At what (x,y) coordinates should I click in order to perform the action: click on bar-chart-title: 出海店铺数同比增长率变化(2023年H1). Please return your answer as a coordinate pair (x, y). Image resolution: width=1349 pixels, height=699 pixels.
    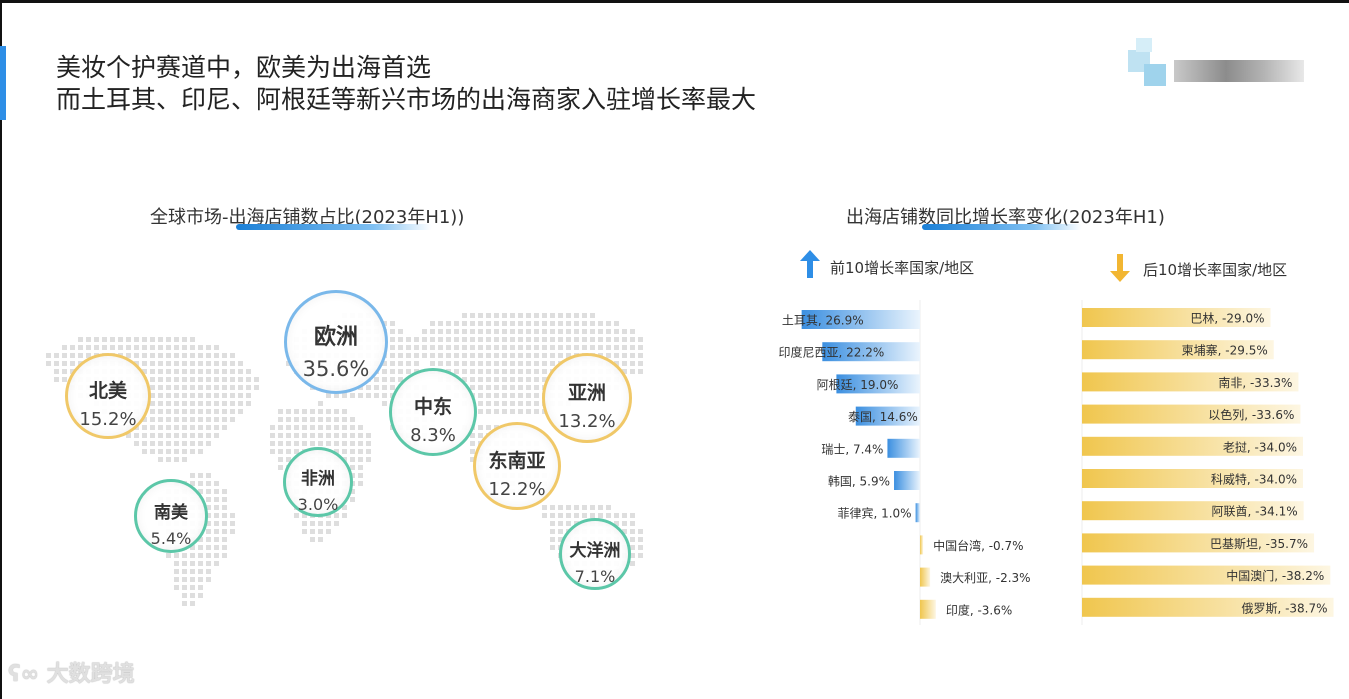
    Looking at the image, I should click on (1005, 217).